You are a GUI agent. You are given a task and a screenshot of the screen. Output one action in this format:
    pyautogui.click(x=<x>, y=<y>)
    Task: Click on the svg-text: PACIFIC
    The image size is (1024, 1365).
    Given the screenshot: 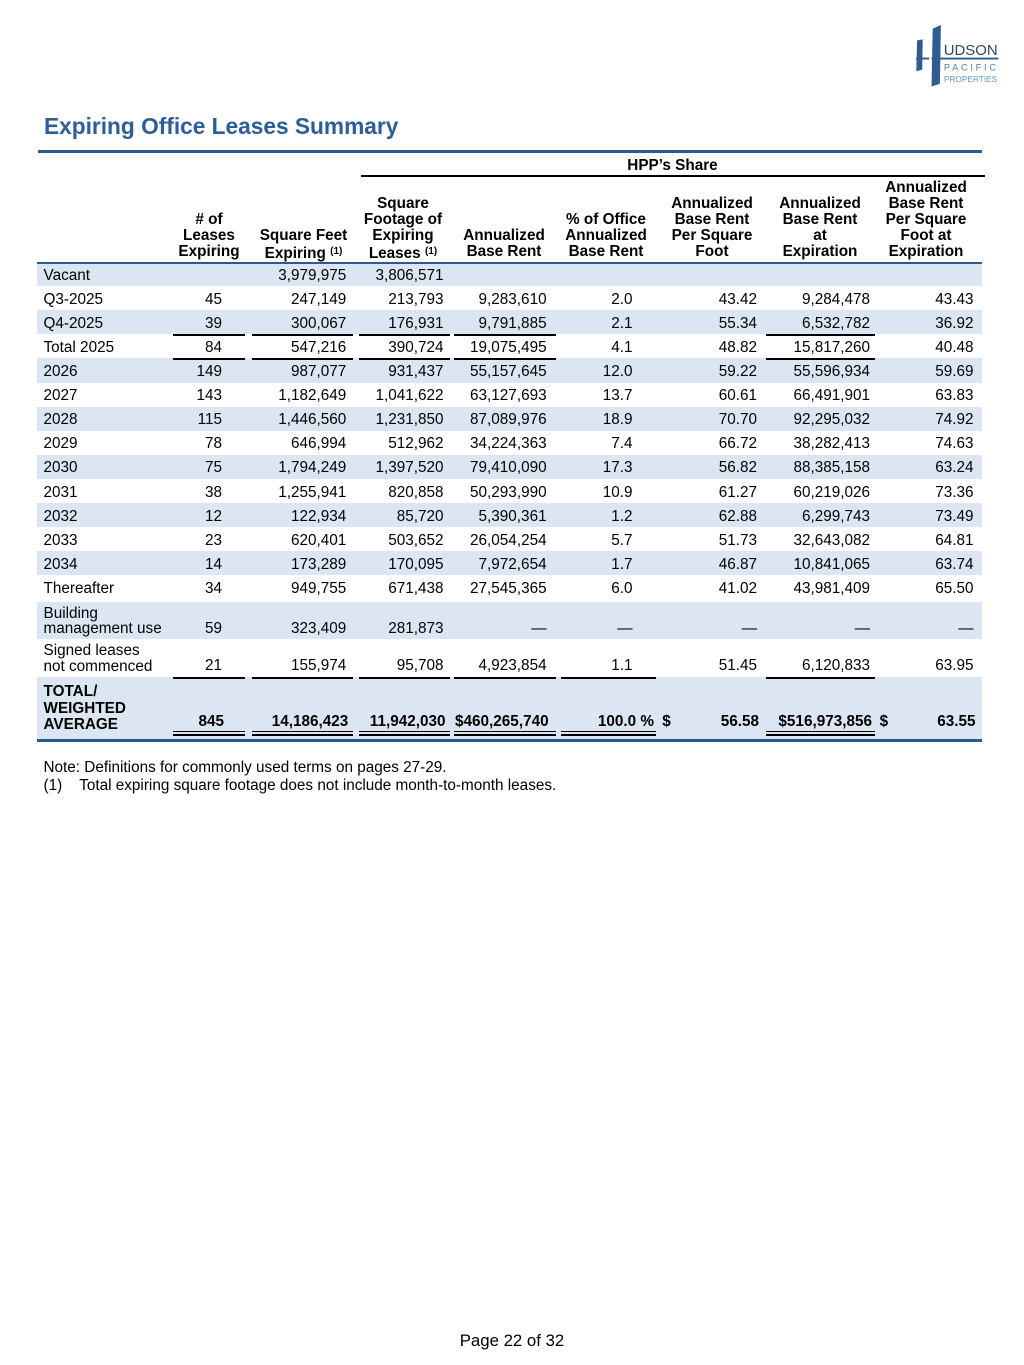 What is the action you would take?
    pyautogui.click(x=971, y=68)
    